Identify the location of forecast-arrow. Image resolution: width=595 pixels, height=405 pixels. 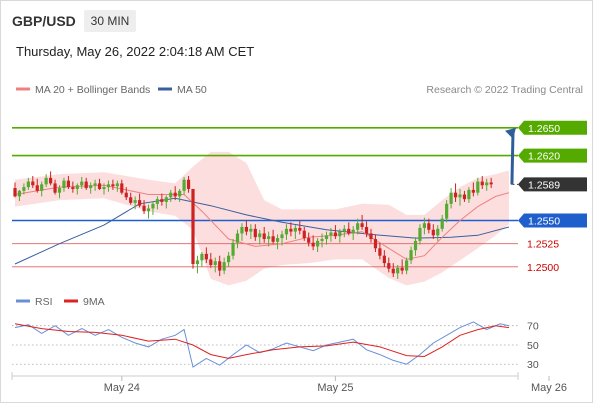
(512, 157).